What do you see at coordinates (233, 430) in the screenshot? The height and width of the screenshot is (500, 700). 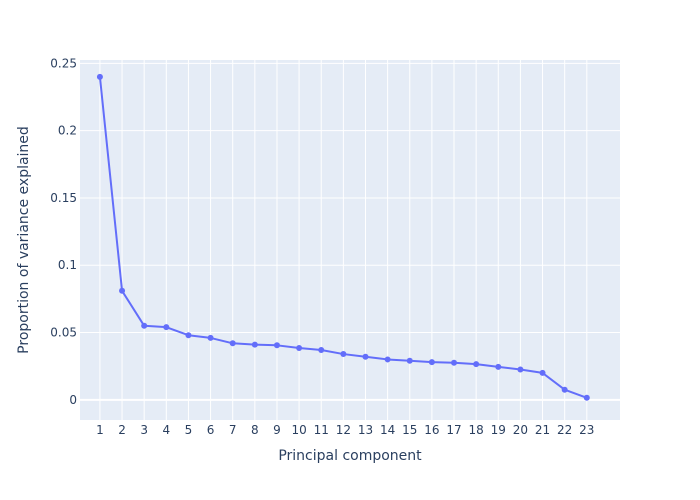 I see `x-tick-label: 7` at bounding box center [233, 430].